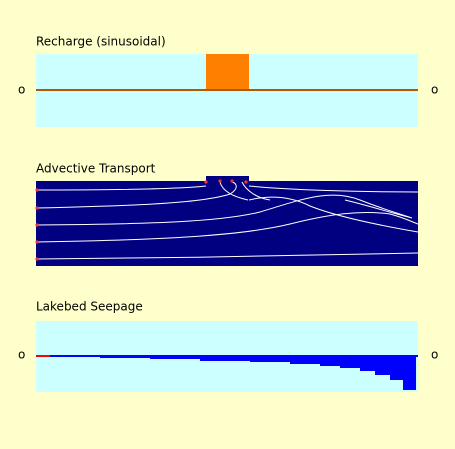 The height and width of the screenshot is (449, 455). I want to click on streamlines, so click(227, 220).